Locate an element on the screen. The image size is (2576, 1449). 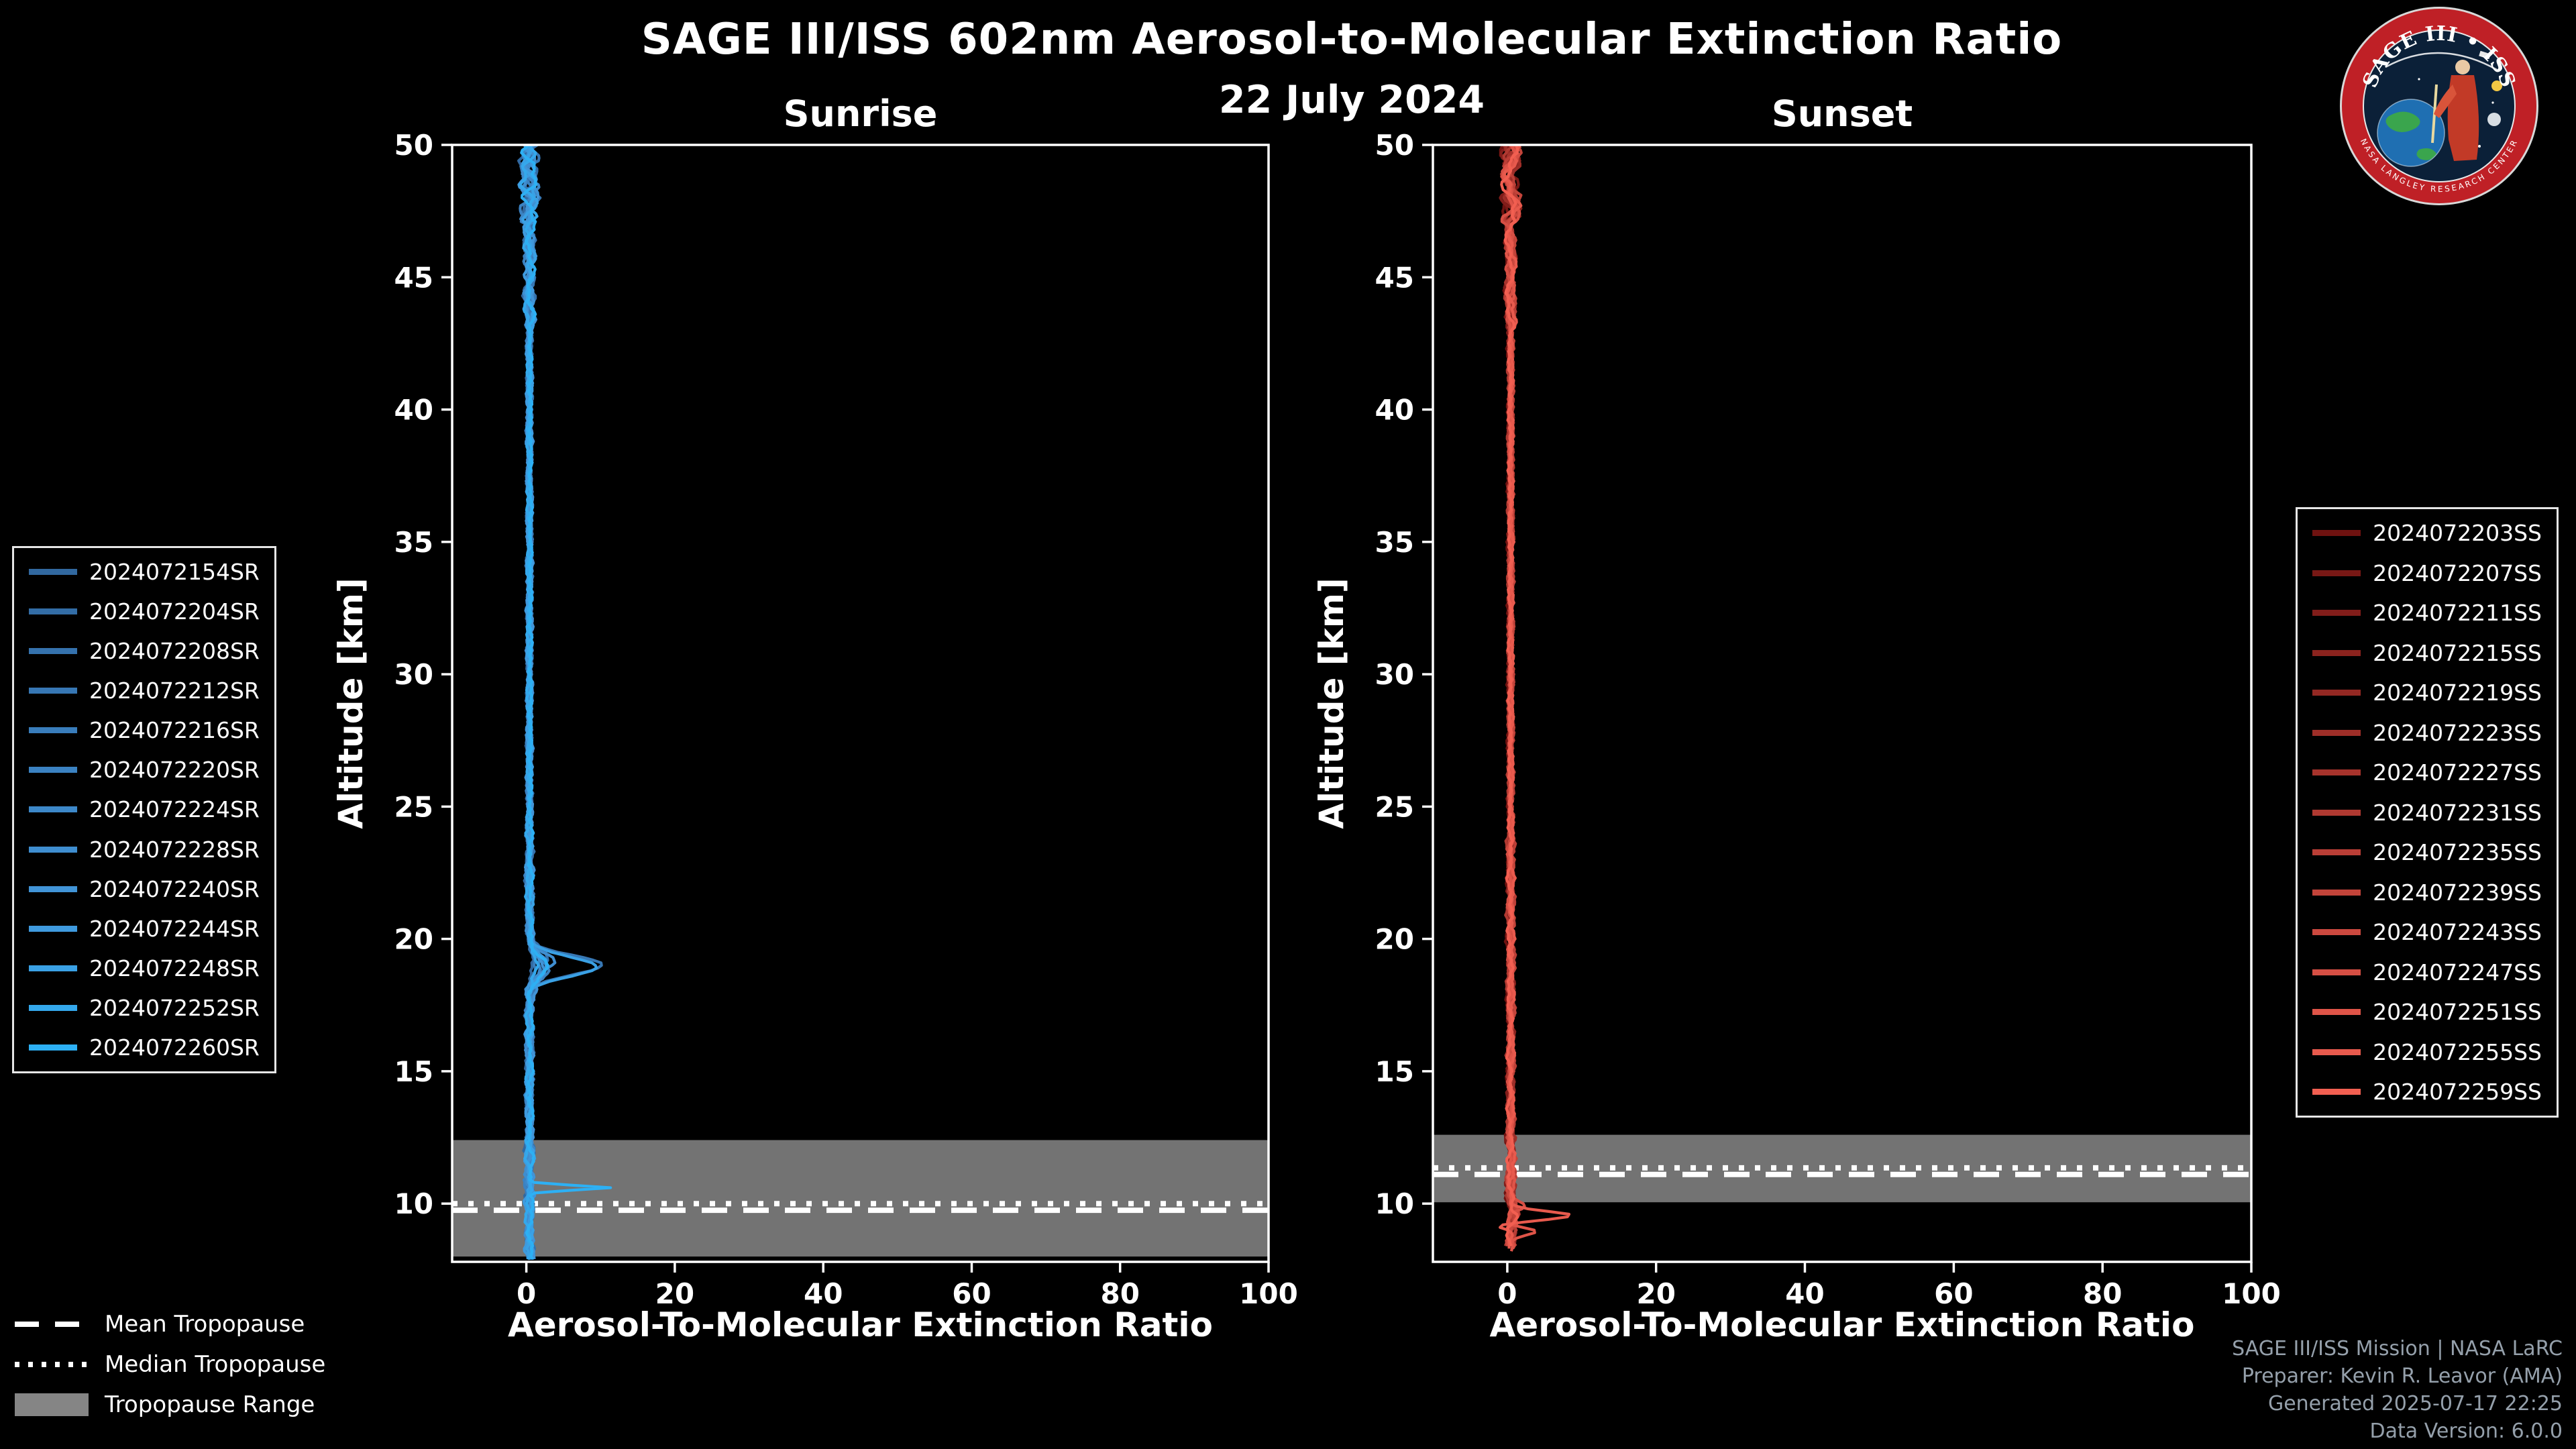
x-tick-label: 40 is located at coordinates (1804, 1293).